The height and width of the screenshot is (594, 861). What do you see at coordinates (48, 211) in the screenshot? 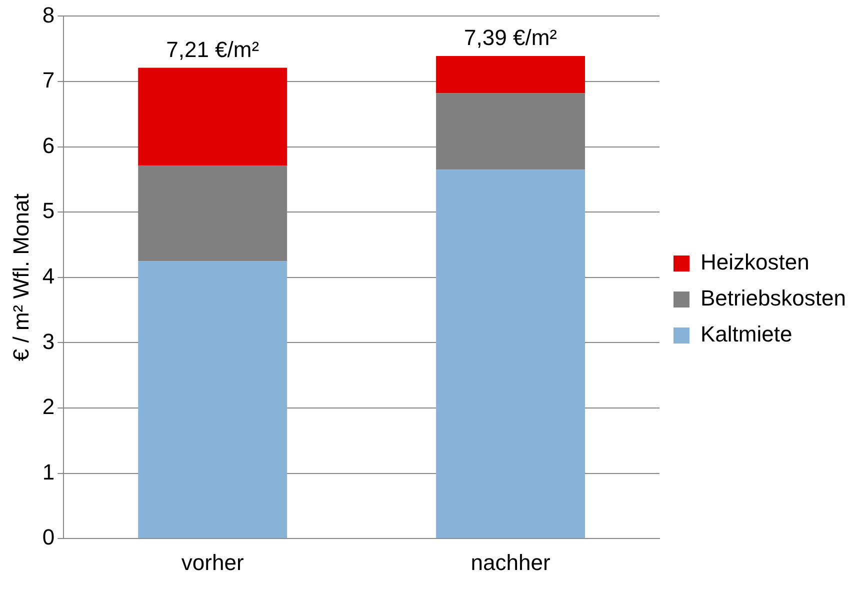
I see `y-tick-label: 5` at bounding box center [48, 211].